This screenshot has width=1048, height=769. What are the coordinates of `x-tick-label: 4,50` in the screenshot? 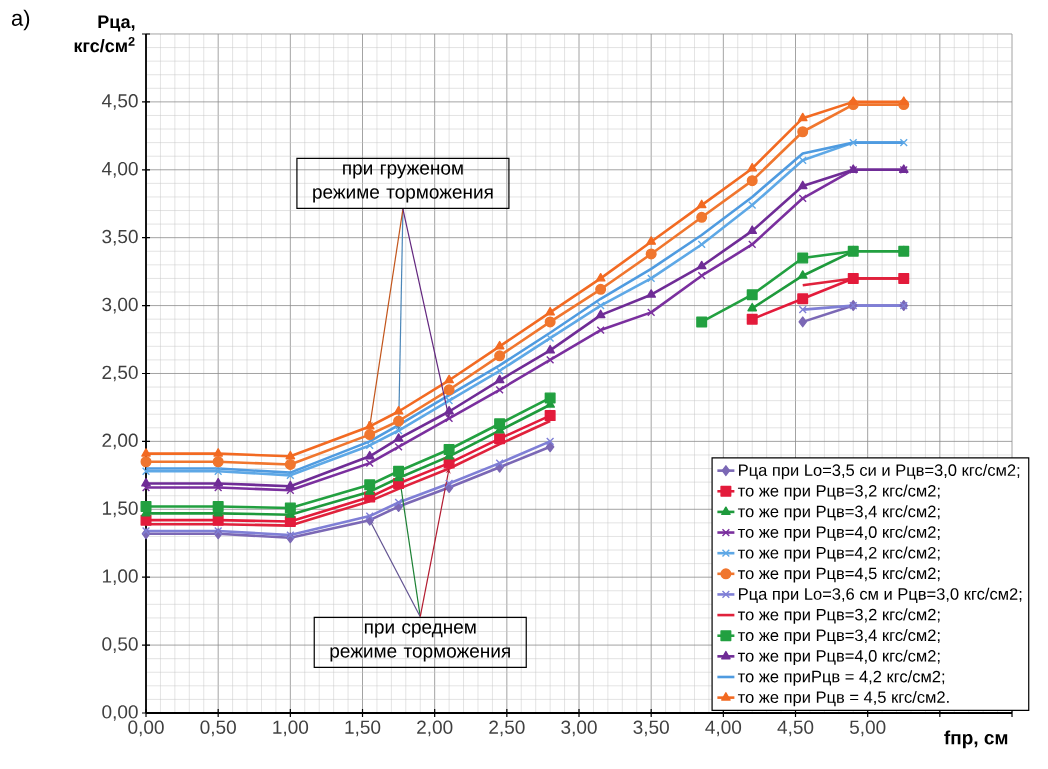 It's located at (795, 728).